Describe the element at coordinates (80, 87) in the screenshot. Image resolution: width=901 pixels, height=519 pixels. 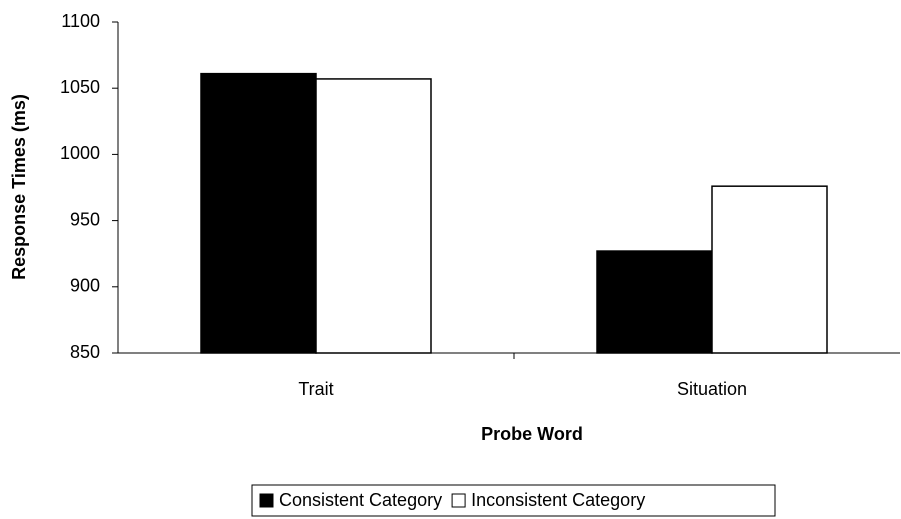
I see `y-tick-label: 1050` at that location.